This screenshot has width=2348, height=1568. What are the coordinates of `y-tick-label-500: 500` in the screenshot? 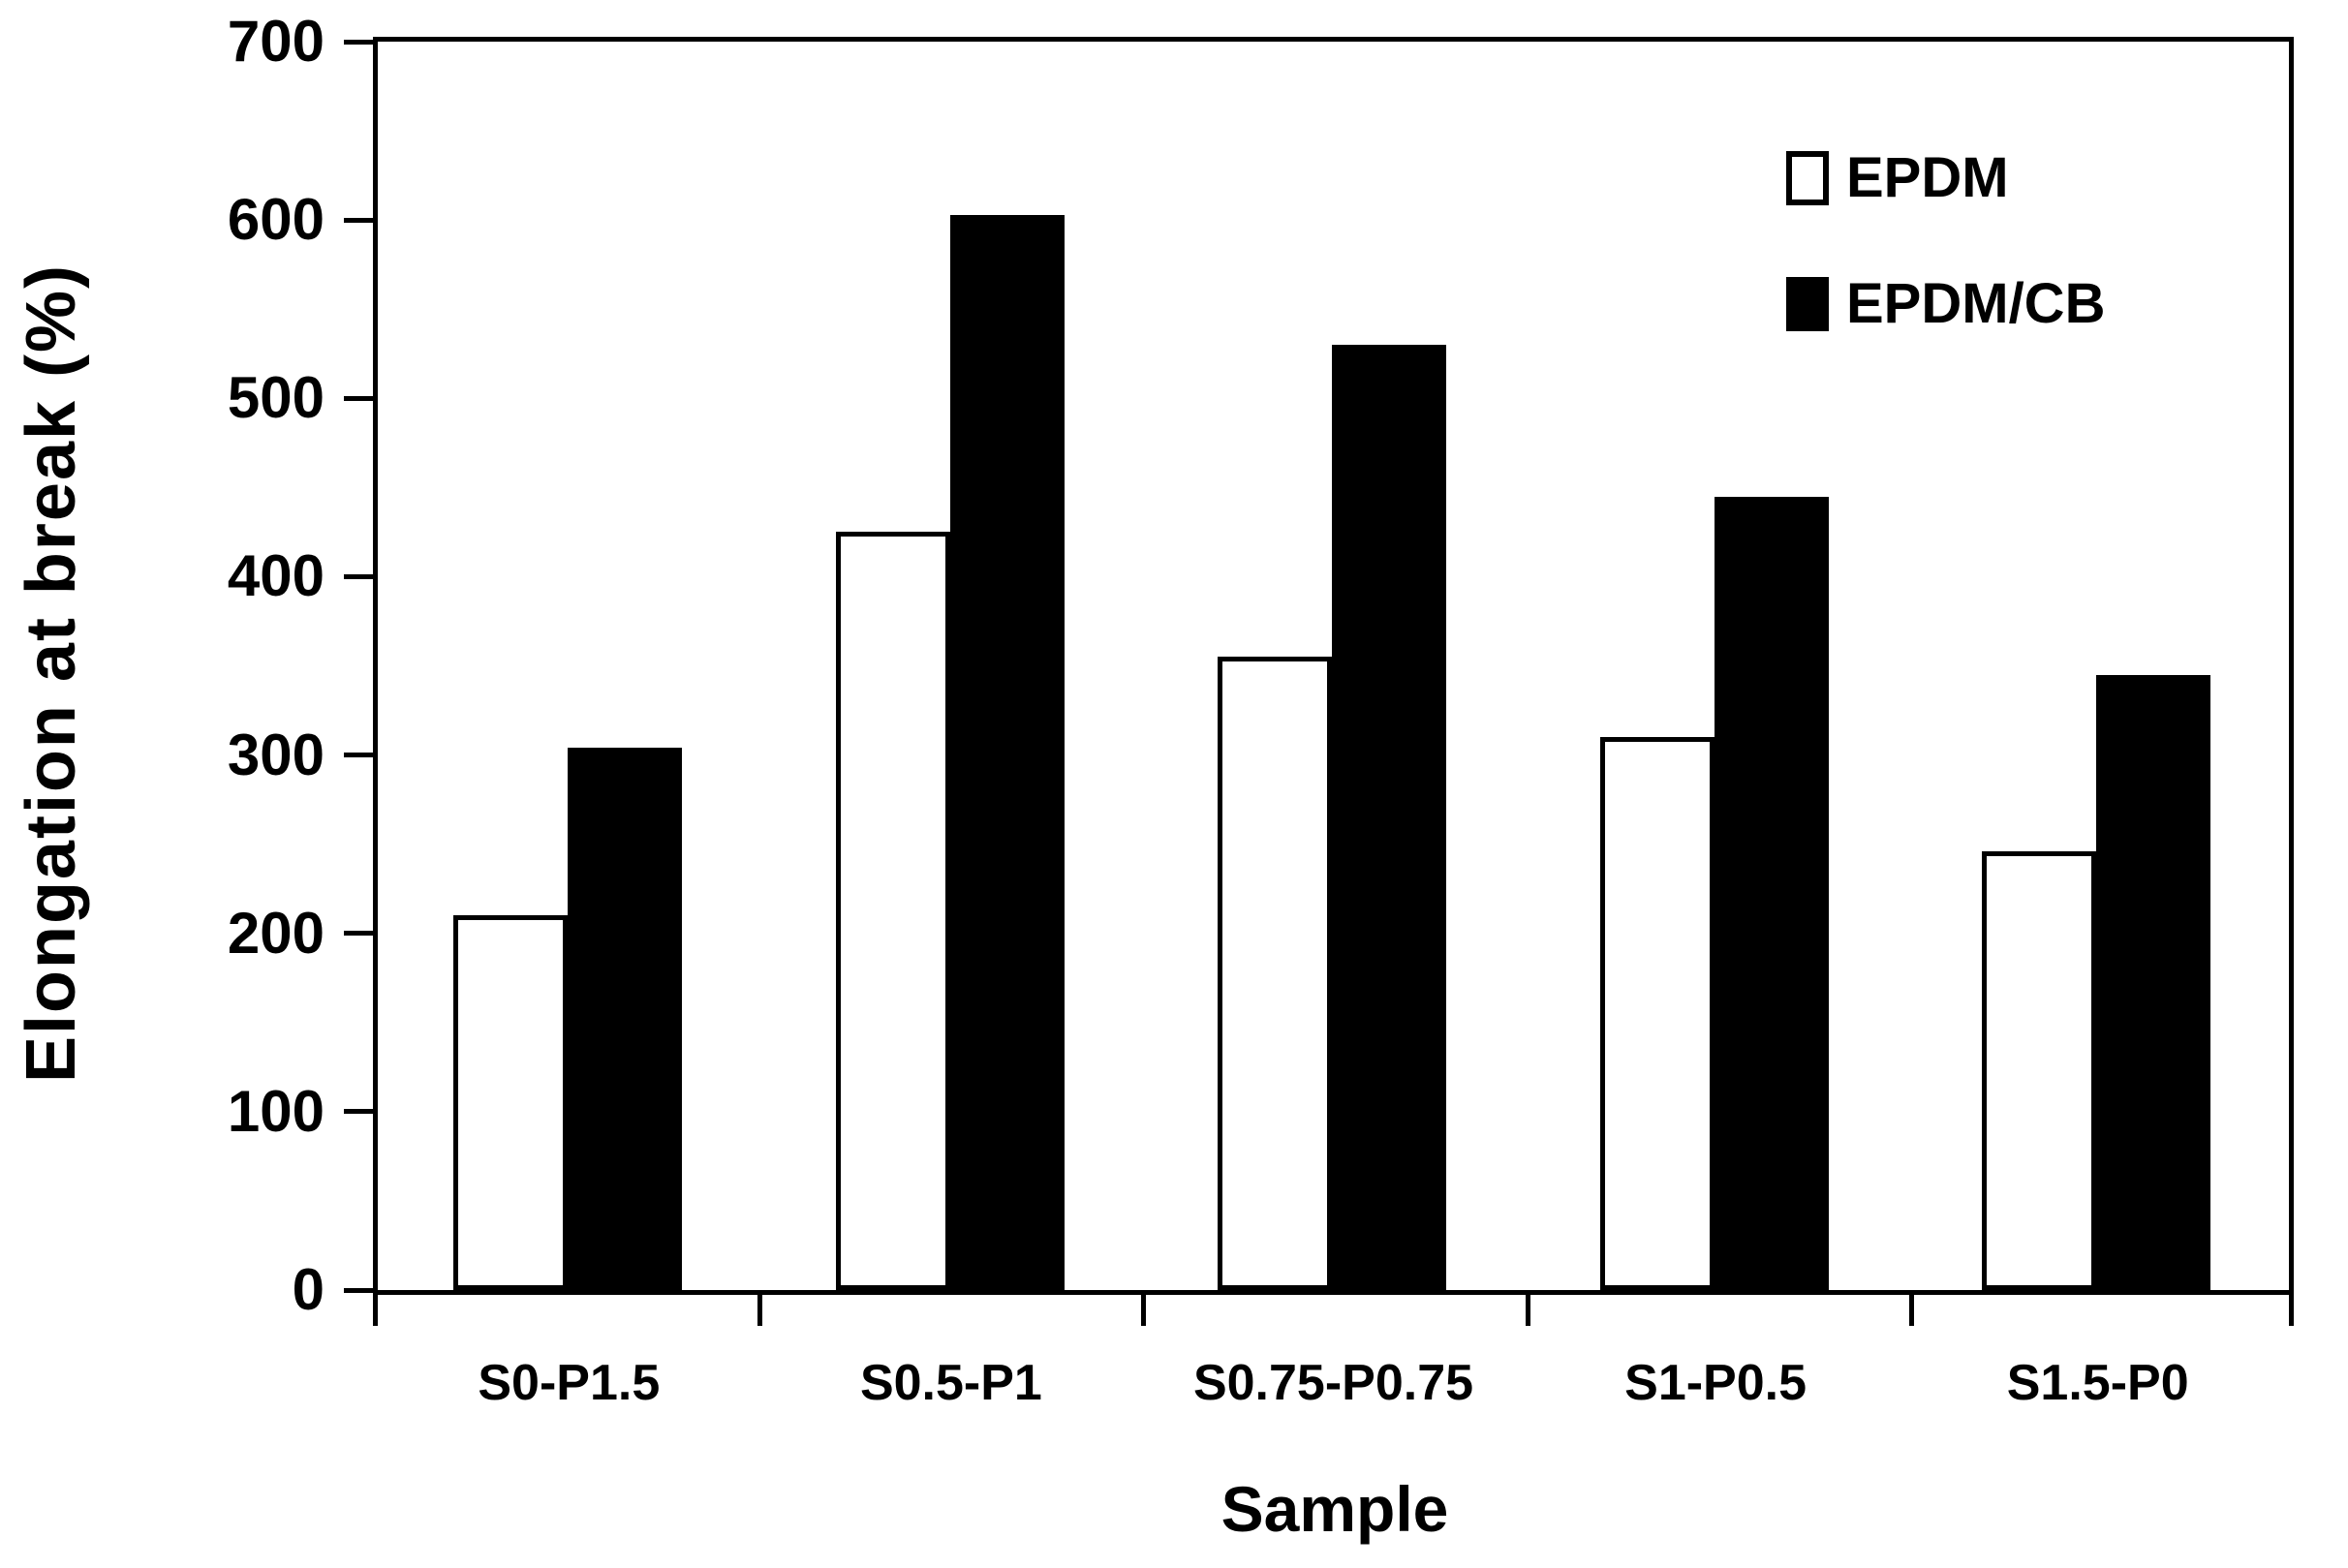 It's located at (275, 398).